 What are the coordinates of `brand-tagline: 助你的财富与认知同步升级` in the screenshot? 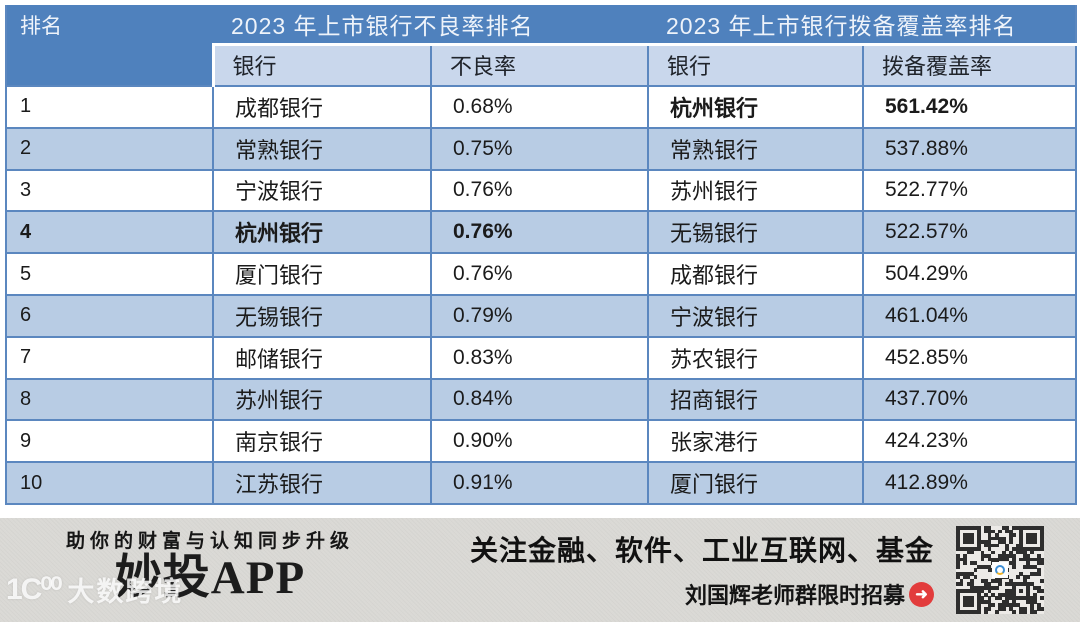 It's located at (209, 541).